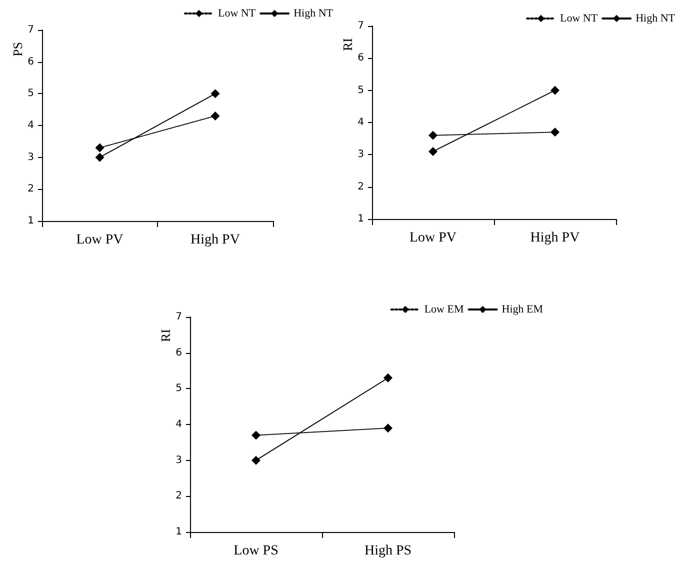 The height and width of the screenshot is (561, 682). I want to click on legend-label: Low EM, so click(444, 310).